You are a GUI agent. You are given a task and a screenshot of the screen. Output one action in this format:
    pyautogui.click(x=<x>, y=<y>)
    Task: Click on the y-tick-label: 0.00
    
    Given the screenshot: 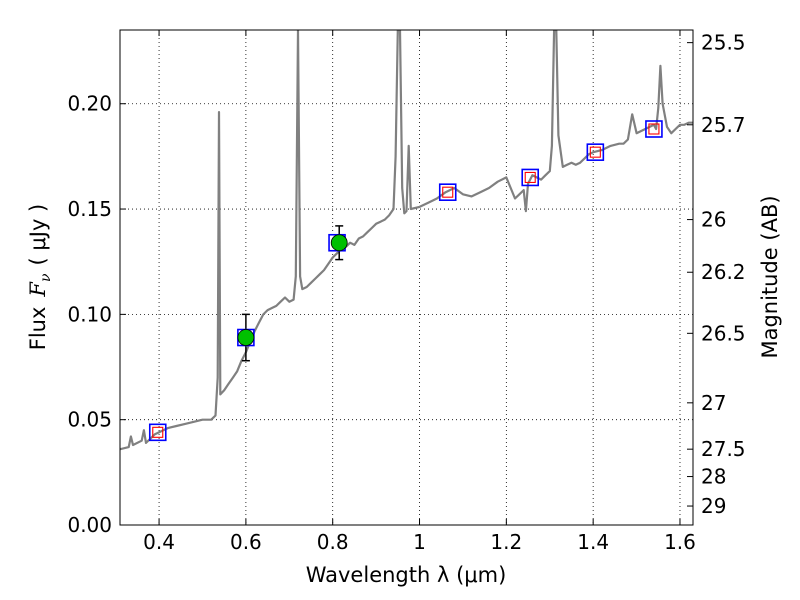 What is the action you would take?
    pyautogui.click(x=89, y=525)
    